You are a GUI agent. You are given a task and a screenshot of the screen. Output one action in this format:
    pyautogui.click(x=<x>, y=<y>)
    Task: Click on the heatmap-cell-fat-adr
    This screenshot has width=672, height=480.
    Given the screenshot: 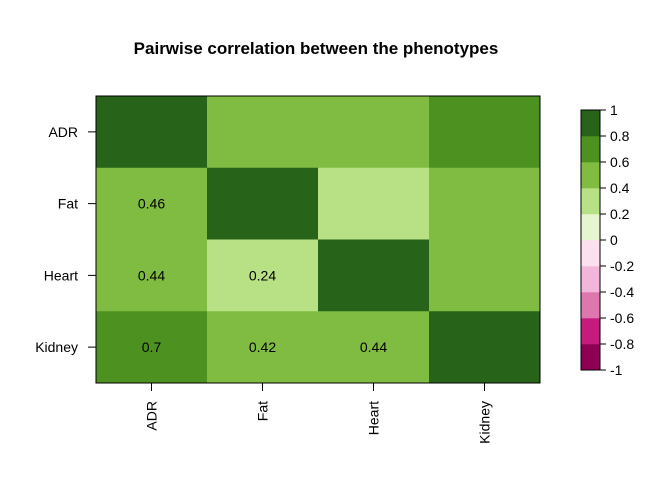 What is the action you would take?
    pyautogui.click(x=152, y=203)
    